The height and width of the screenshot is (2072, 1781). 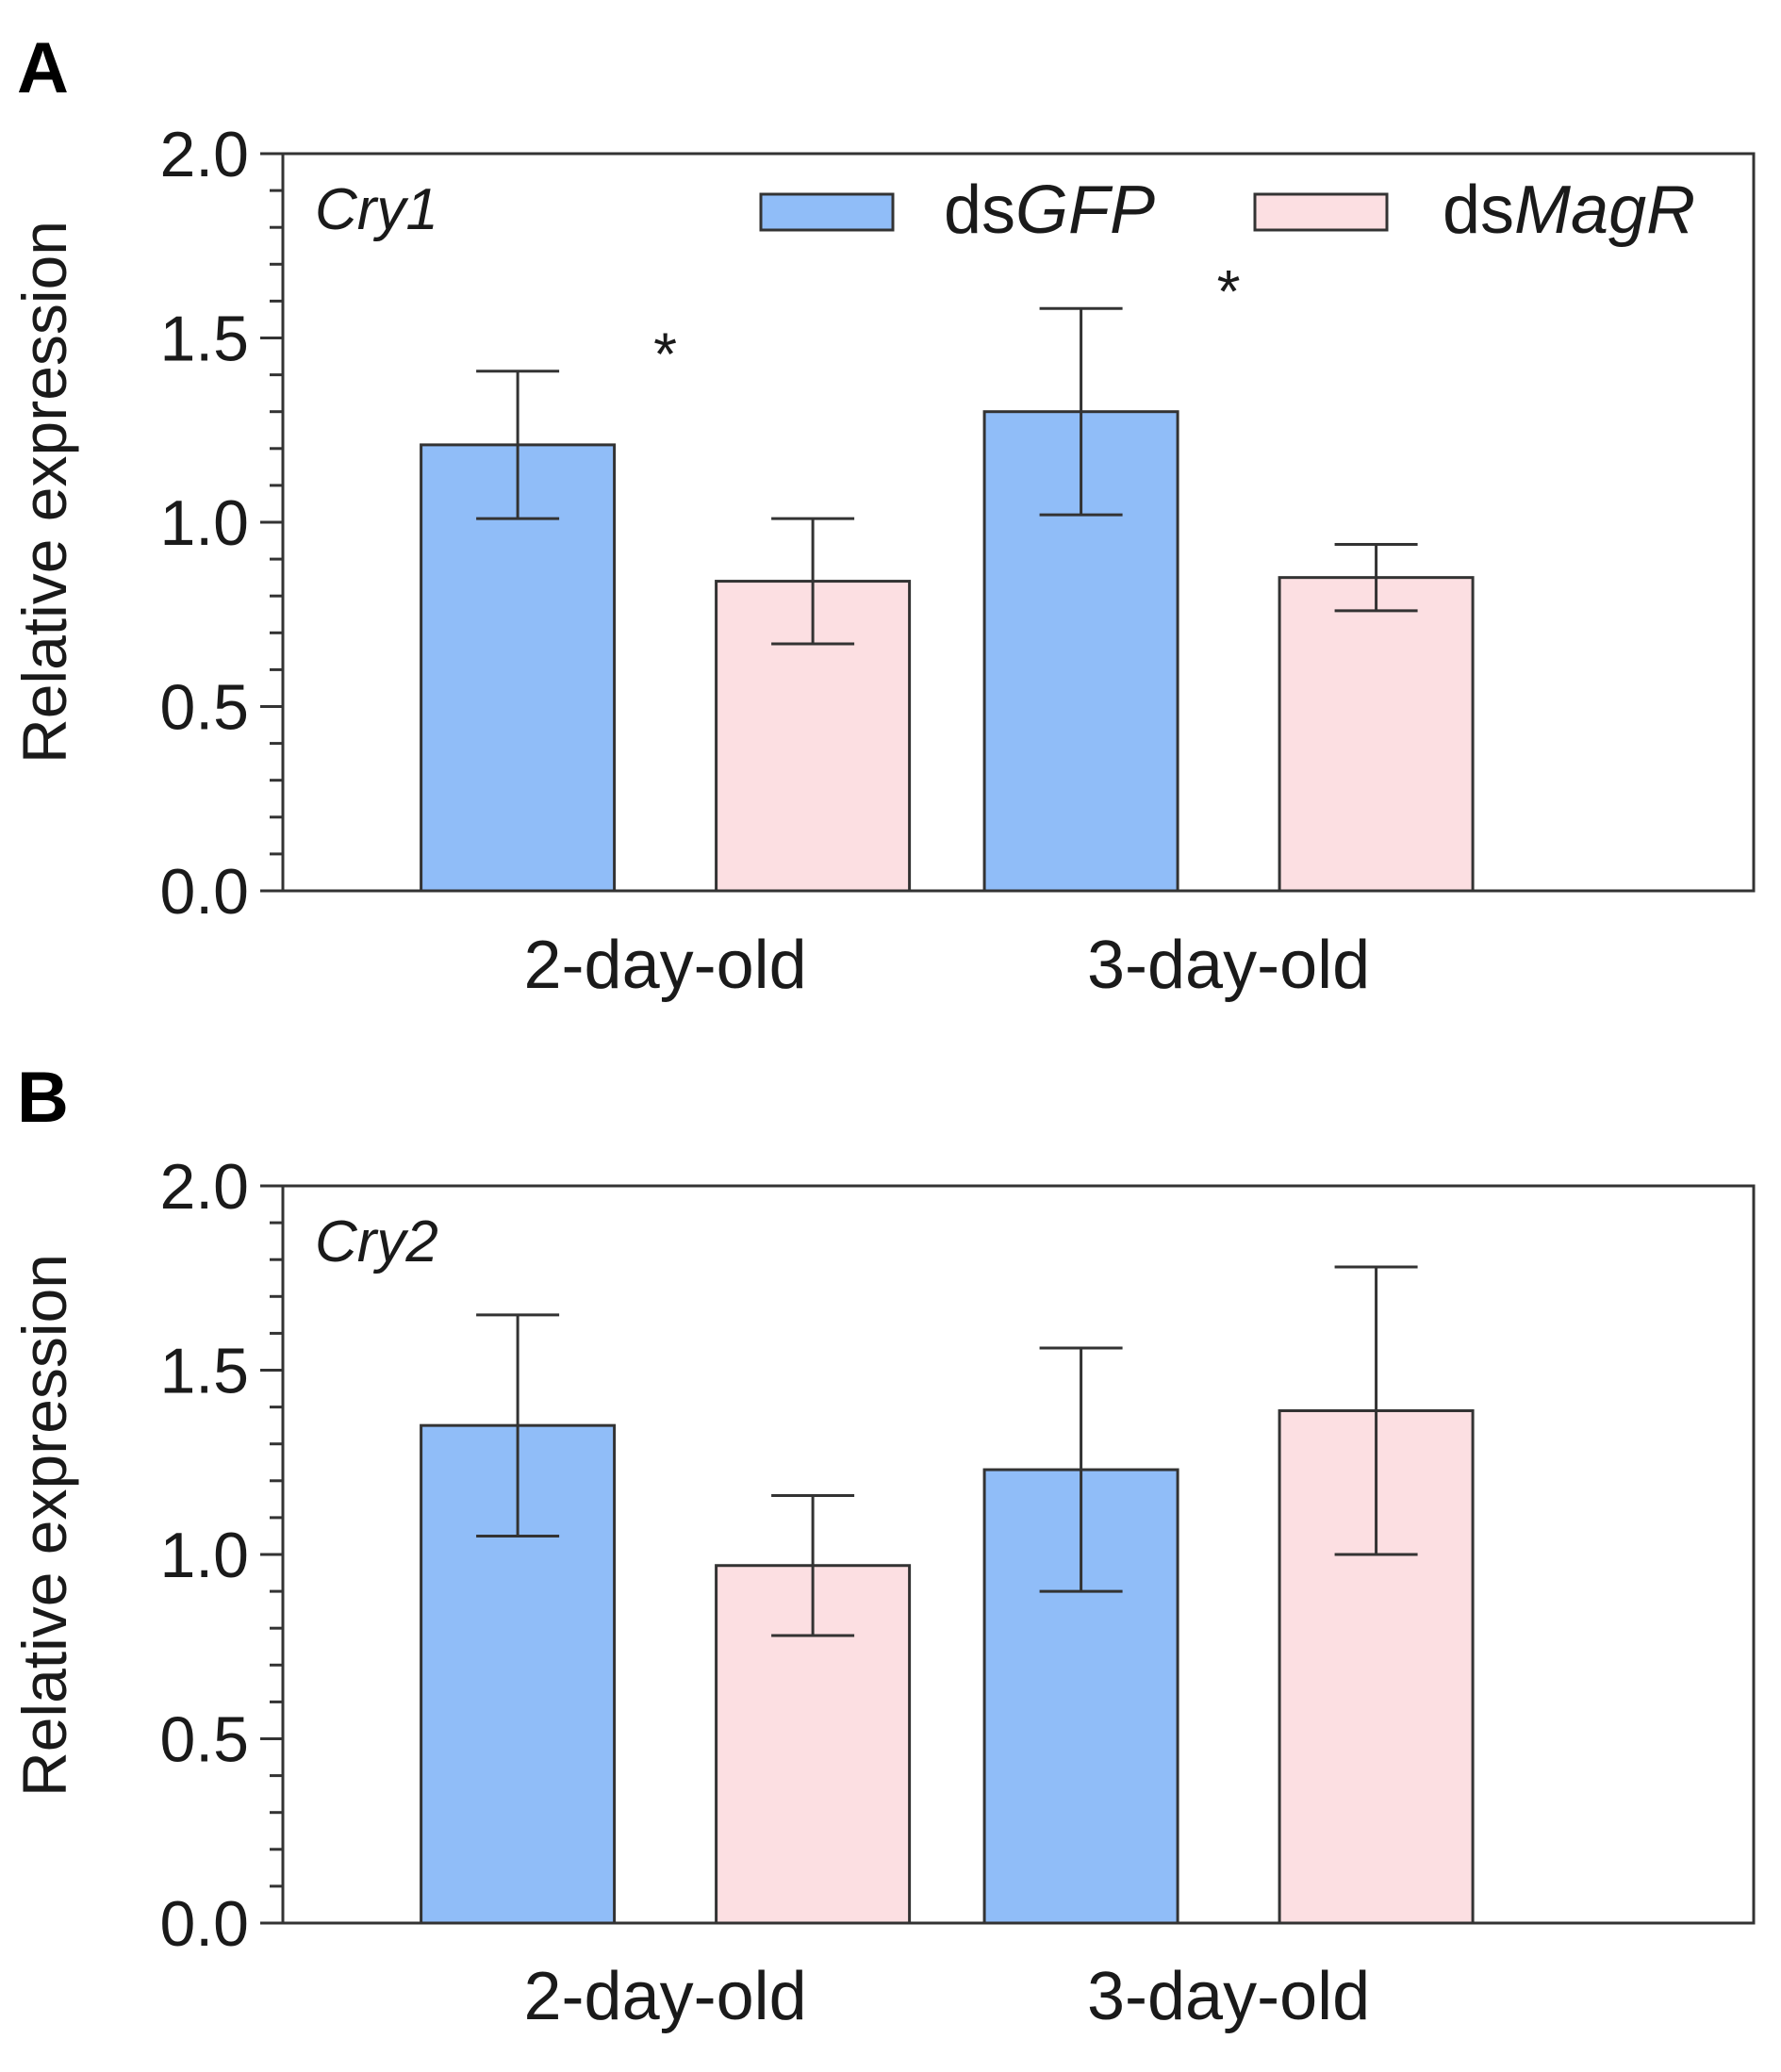 I want to click on y-tick-label-b: 0.5, so click(x=204, y=1740).